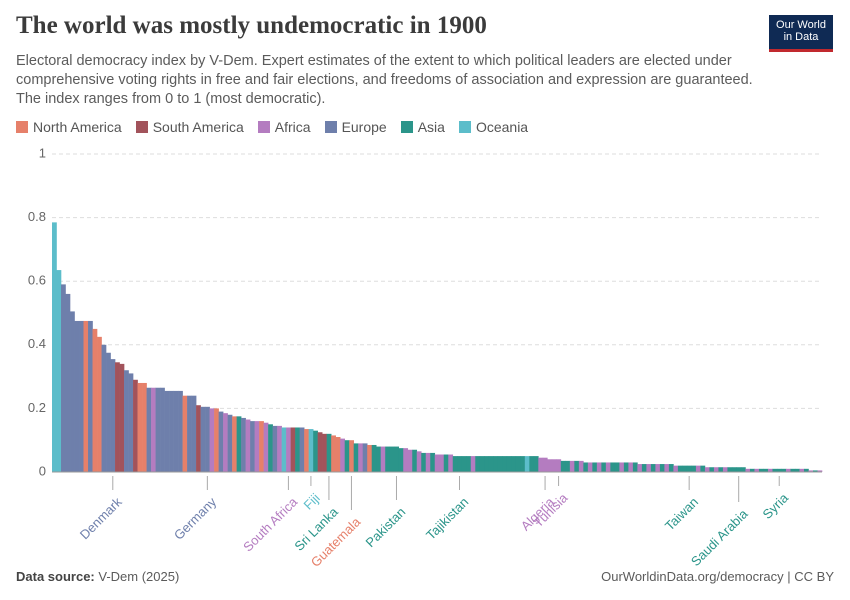 Image resolution: width=850 pixels, height=600 pixels. What do you see at coordinates (493, 127) in the screenshot?
I see `legend-item: Oceania` at bounding box center [493, 127].